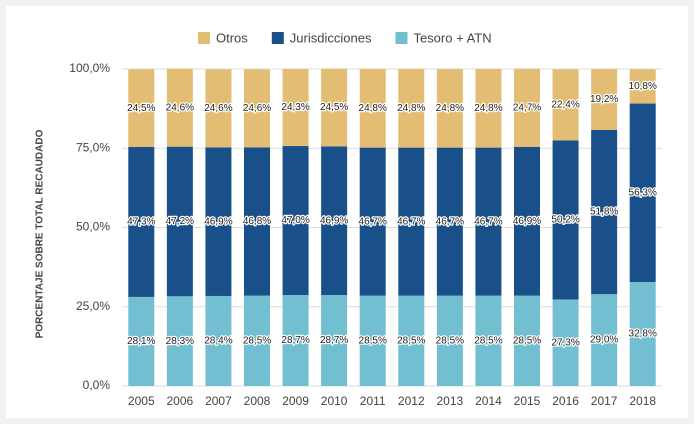 This screenshot has width=694, height=424. I want to click on x-tick-label: 2015, so click(527, 401).